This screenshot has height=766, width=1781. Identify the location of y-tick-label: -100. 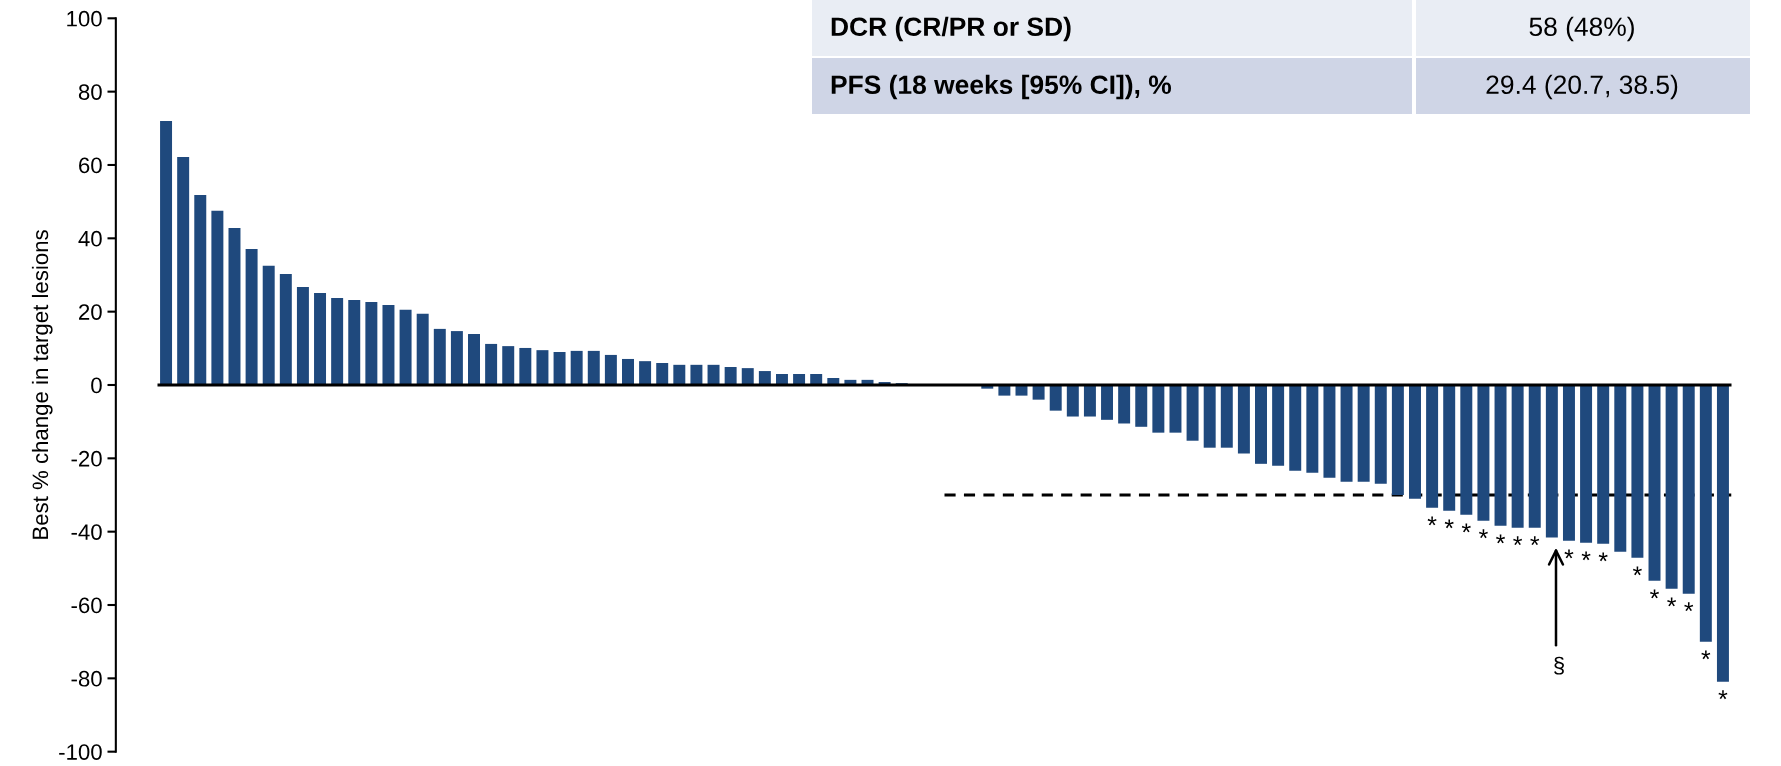
(80, 752).